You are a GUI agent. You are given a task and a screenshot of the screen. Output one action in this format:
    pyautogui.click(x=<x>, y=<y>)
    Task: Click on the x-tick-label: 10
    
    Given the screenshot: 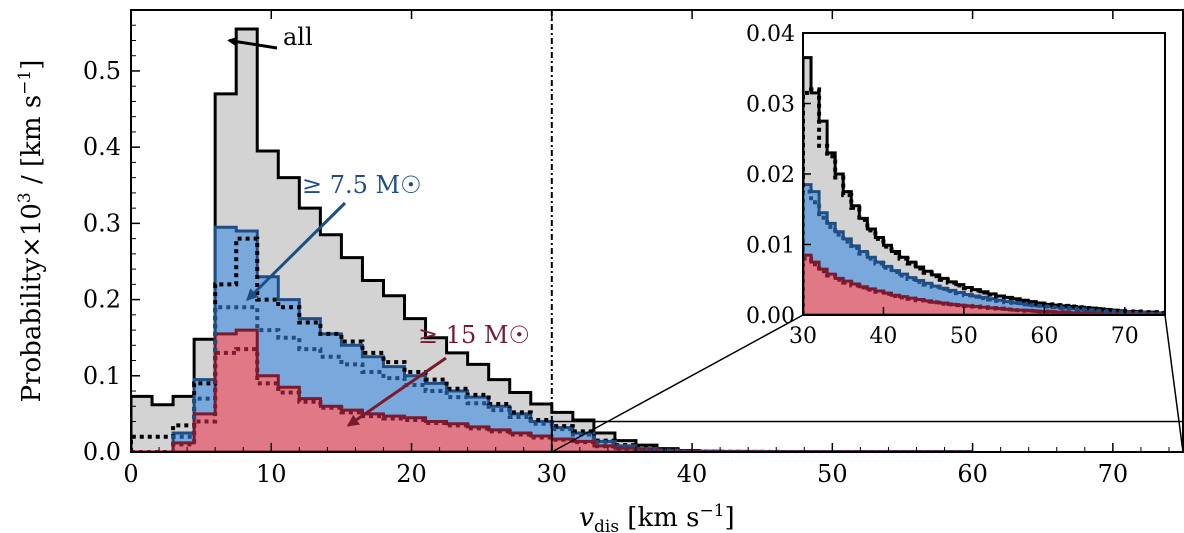 What is the action you would take?
    pyautogui.click(x=271, y=474)
    